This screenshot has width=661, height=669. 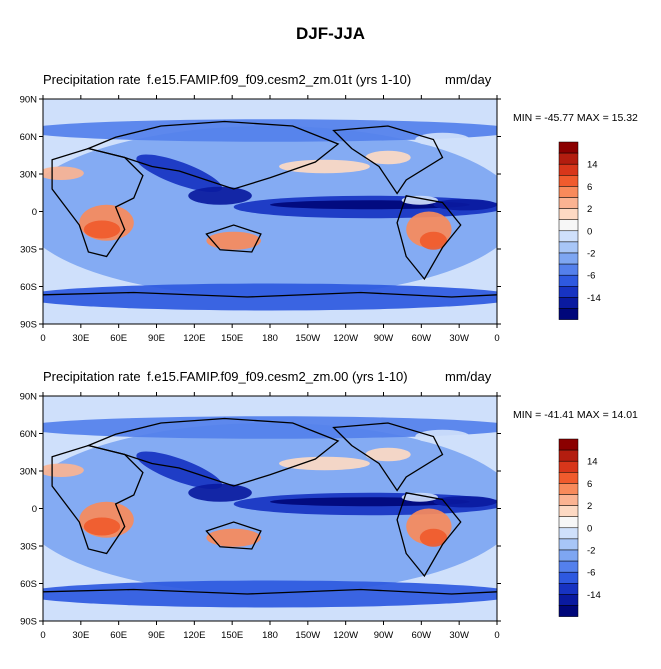 What do you see at coordinates (589, 506) in the screenshot?
I see `colorbar-label: 2` at bounding box center [589, 506].